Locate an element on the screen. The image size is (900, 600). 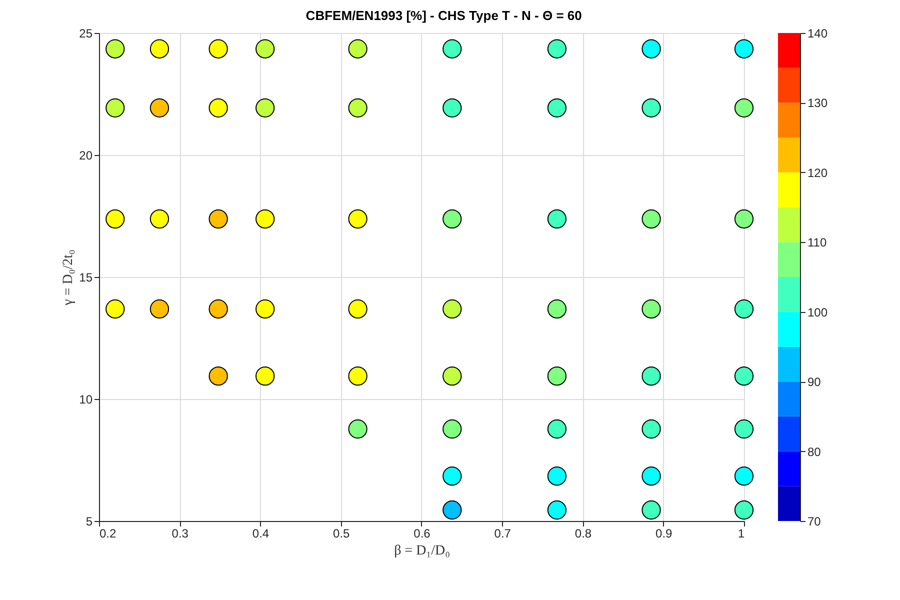
x-tick-label: 0.4 is located at coordinates (261, 533).